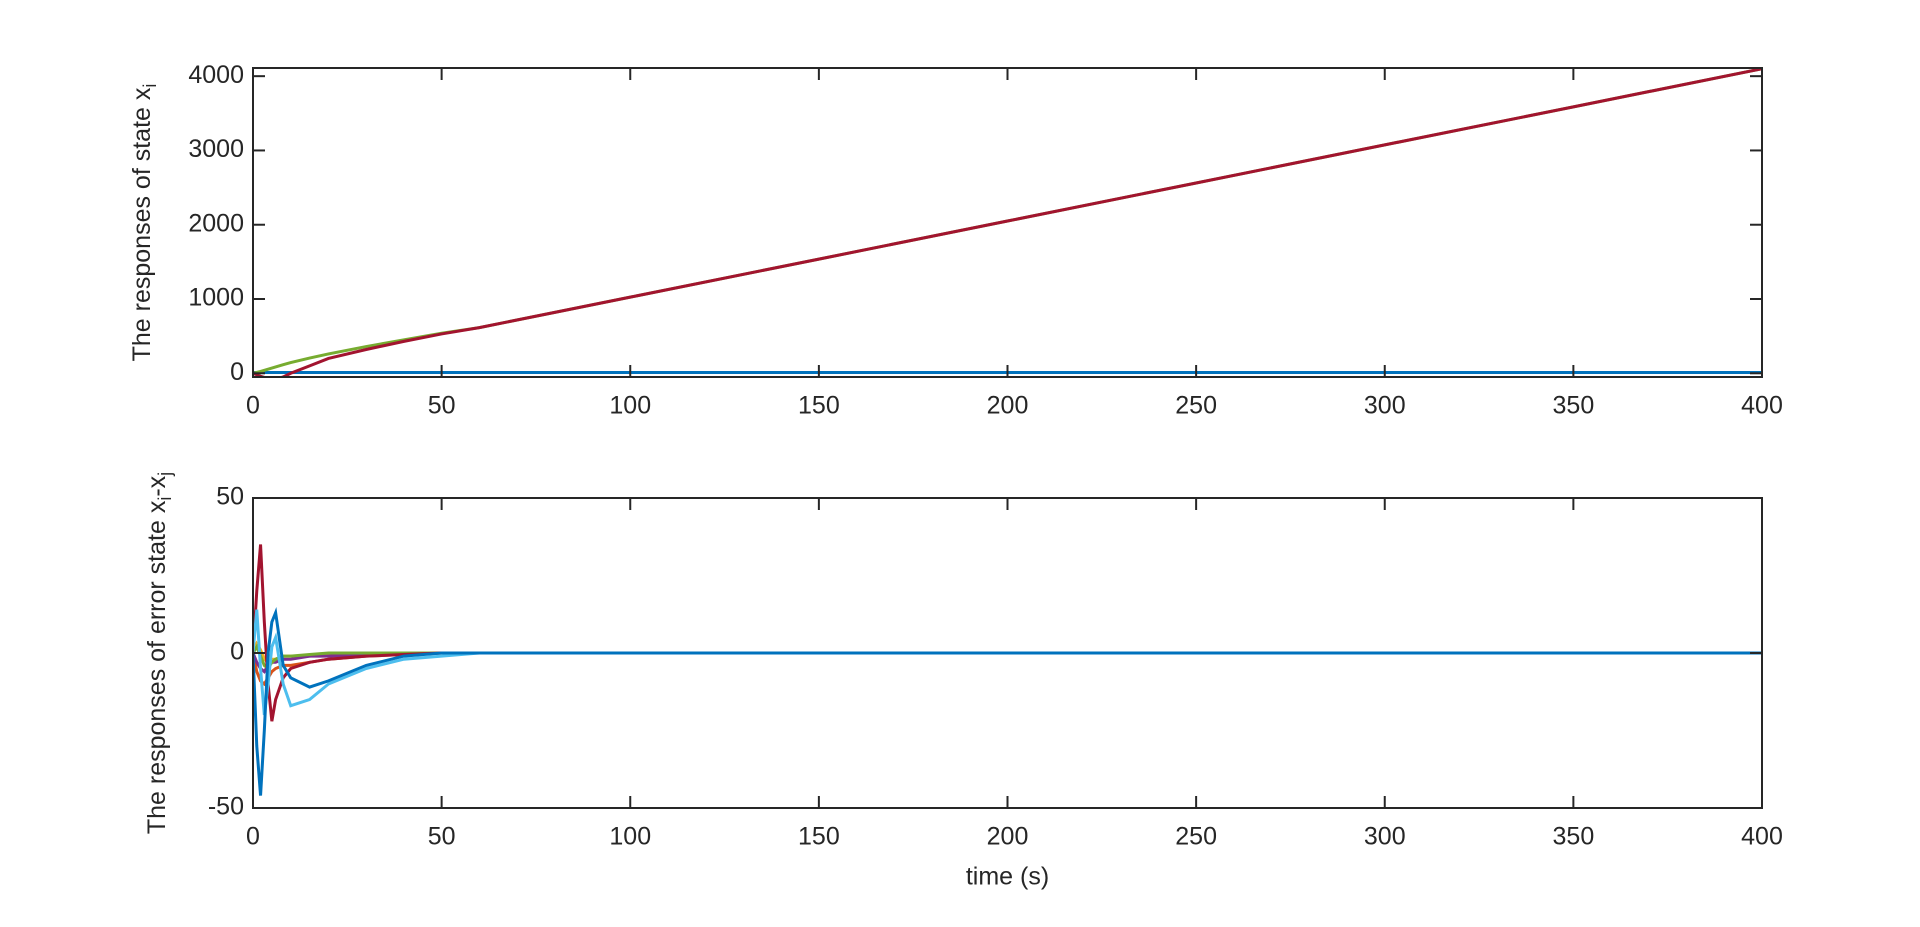  I want to click on y-label-text: -x, so click(157, 485).